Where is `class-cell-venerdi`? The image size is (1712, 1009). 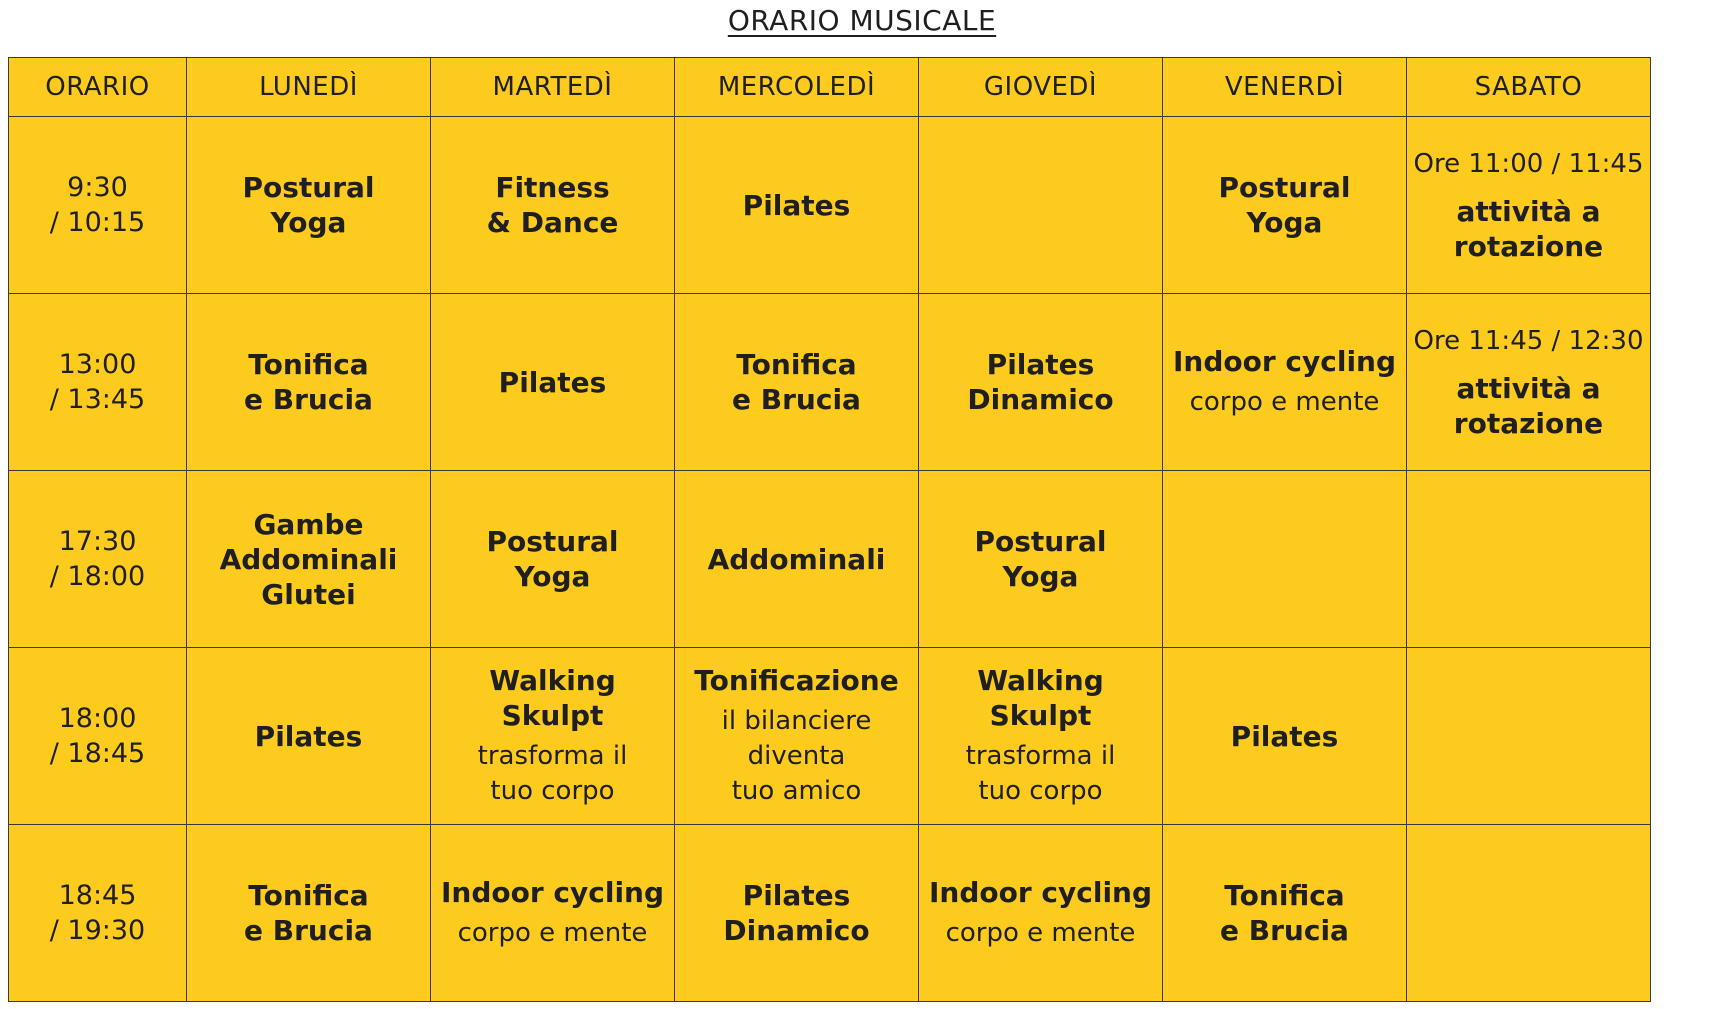 class-cell-venerdi is located at coordinates (1284, 559).